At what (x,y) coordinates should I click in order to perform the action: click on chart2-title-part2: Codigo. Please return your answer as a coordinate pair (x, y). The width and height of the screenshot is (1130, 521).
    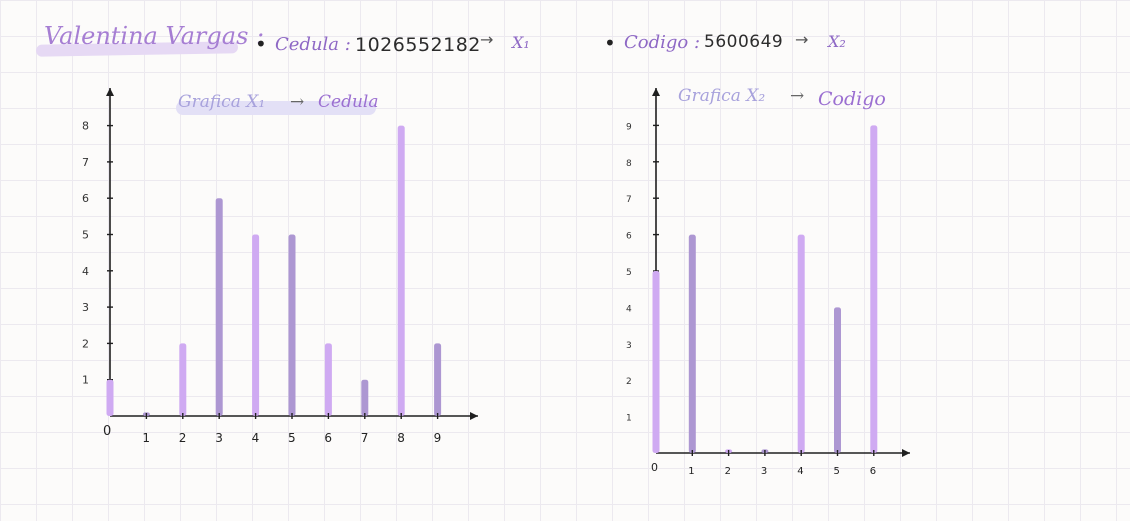
    Looking at the image, I should click on (852, 99).